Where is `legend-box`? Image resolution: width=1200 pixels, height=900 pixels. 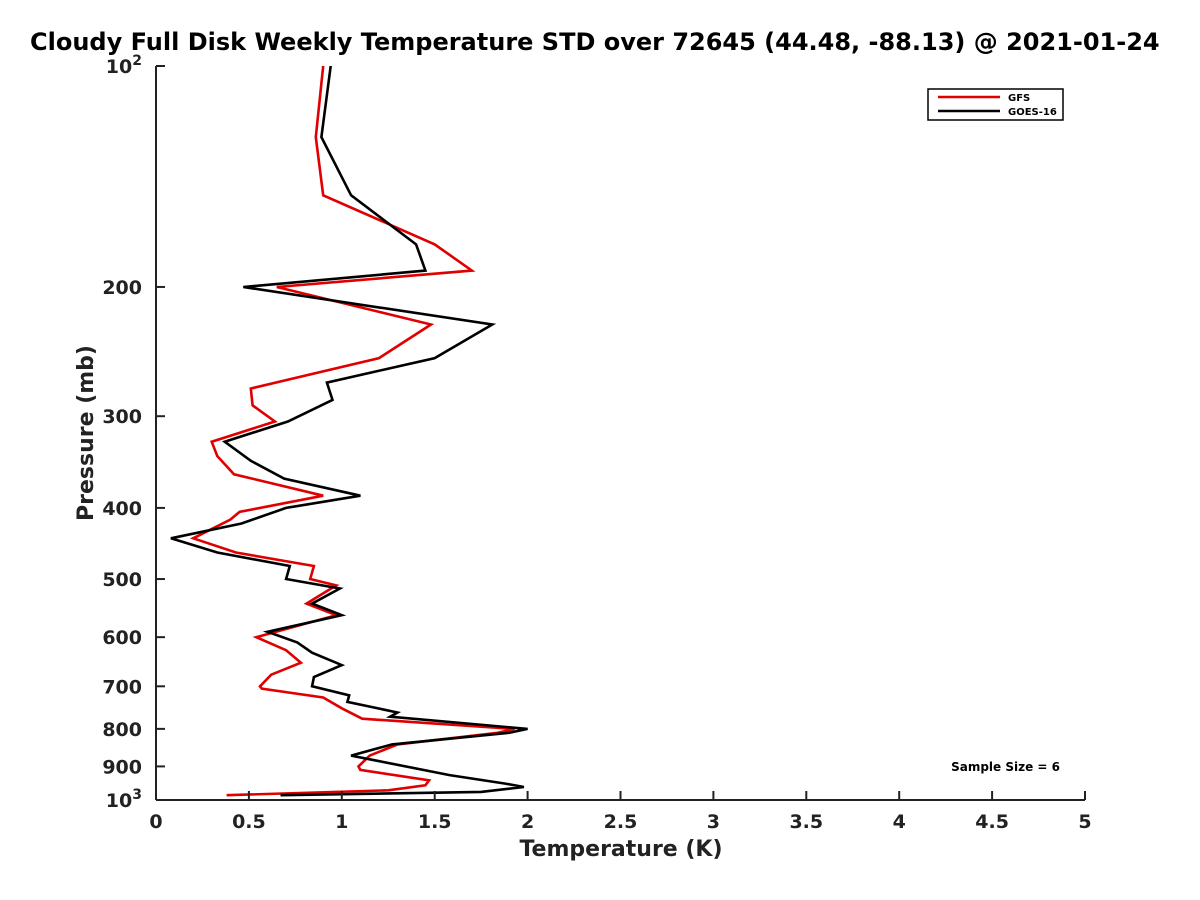
legend-box is located at coordinates (995, 104).